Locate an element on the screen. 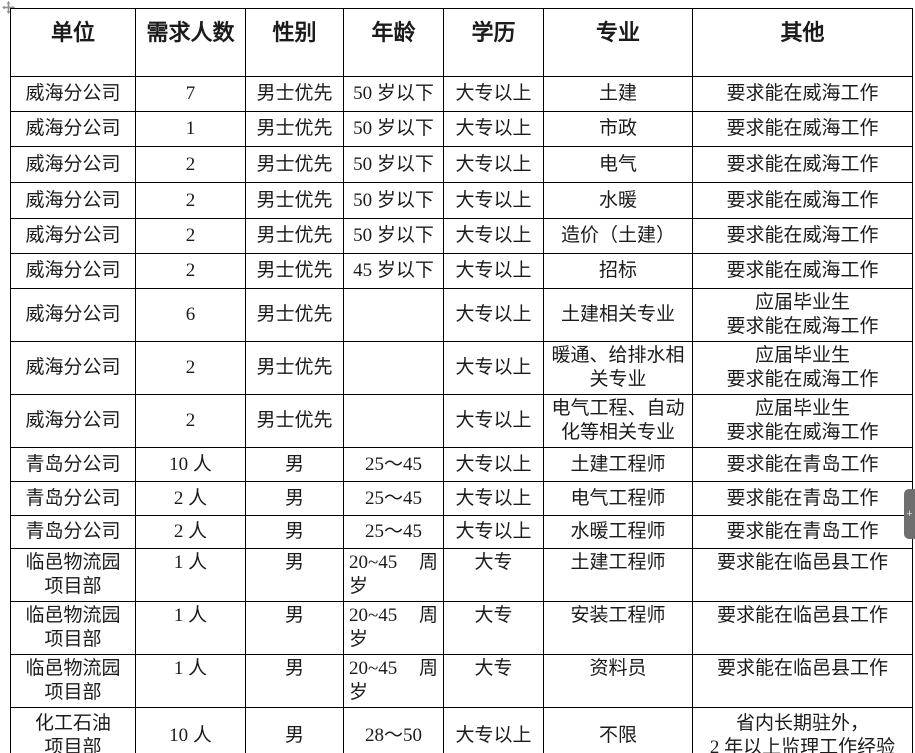 This screenshot has height=753, width=915. plus-icon: + is located at coordinates (909, 513).